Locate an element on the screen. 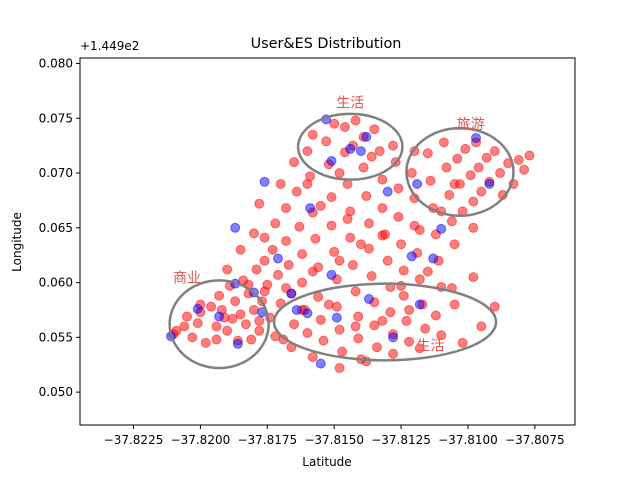 The width and height of the screenshot is (640, 480). x-tick-label: −37.8125 is located at coordinates (401, 440).